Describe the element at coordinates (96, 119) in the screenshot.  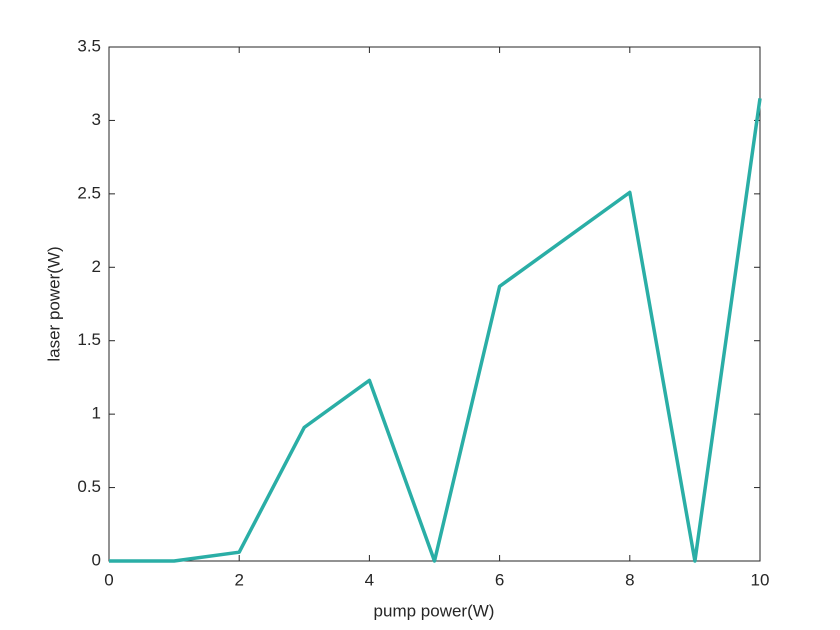
I see `y-tick-label: 3` at that location.